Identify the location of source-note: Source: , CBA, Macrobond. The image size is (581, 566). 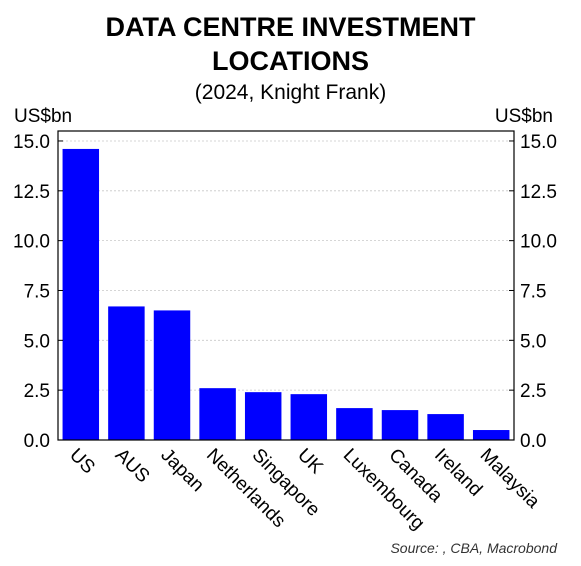
(473, 548).